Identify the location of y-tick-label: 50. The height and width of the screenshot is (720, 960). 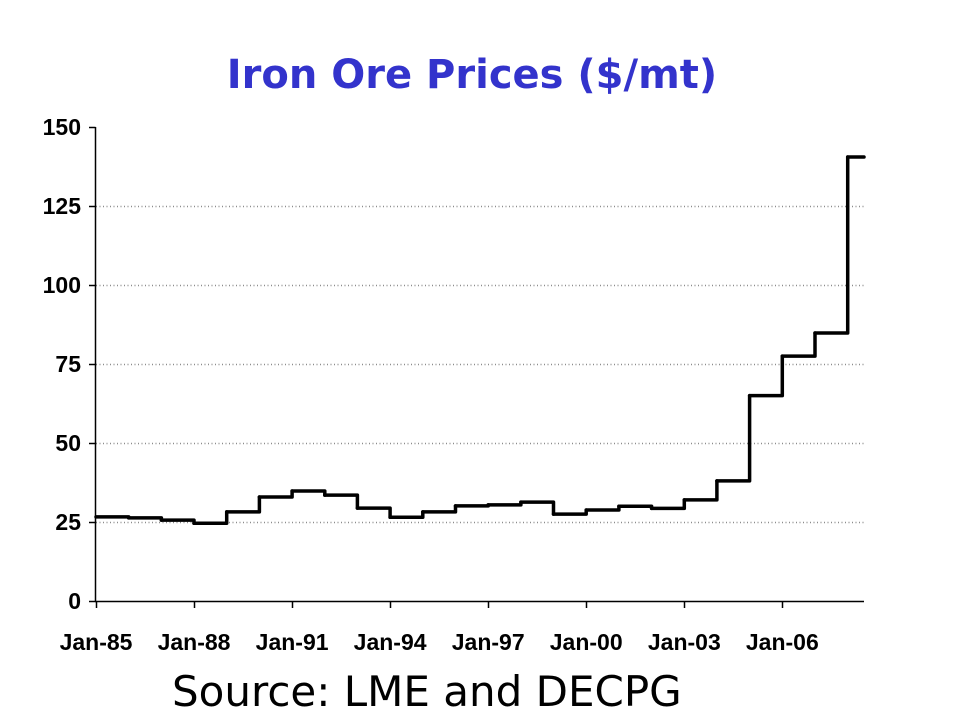
(68, 443).